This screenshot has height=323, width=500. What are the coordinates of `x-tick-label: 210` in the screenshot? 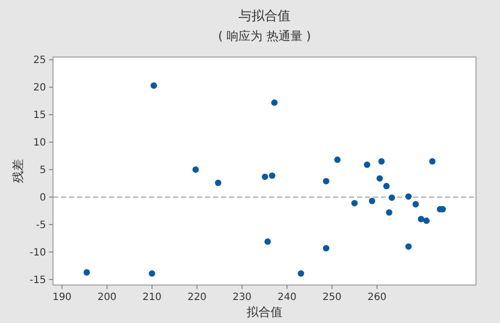 It's located at (152, 297).